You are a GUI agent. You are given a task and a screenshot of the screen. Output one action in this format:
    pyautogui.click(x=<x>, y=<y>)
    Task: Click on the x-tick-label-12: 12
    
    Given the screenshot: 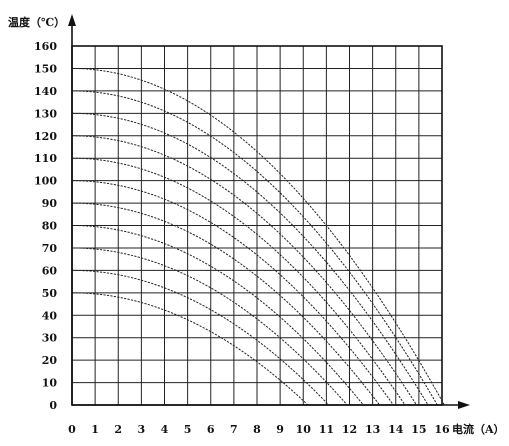 What is the action you would take?
    pyautogui.click(x=349, y=429)
    